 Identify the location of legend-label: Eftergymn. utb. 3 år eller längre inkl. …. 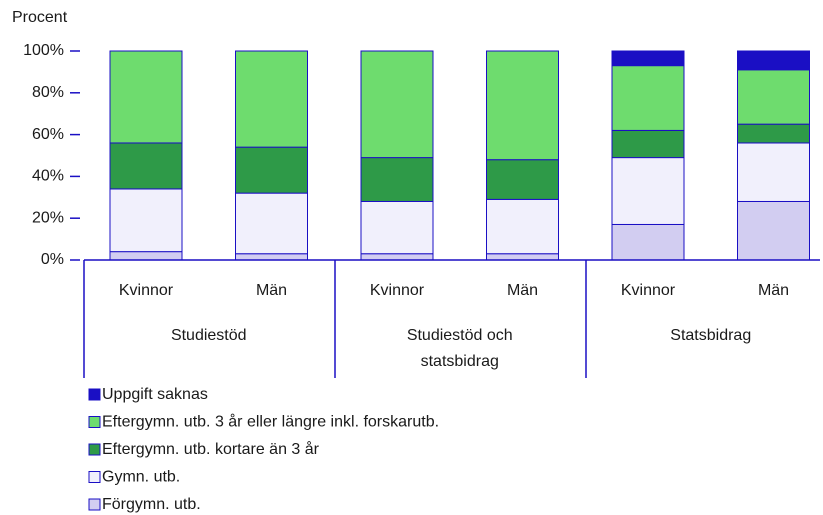
(270, 422).